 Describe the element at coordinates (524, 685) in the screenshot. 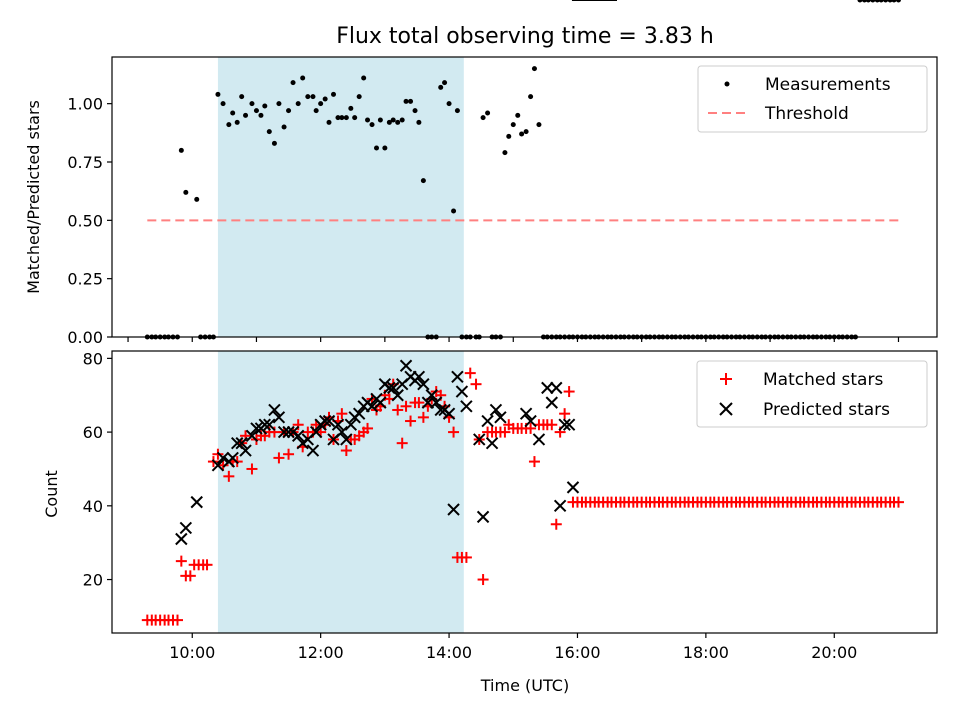

I see `x-axis-label: Time (UTC)` at that location.